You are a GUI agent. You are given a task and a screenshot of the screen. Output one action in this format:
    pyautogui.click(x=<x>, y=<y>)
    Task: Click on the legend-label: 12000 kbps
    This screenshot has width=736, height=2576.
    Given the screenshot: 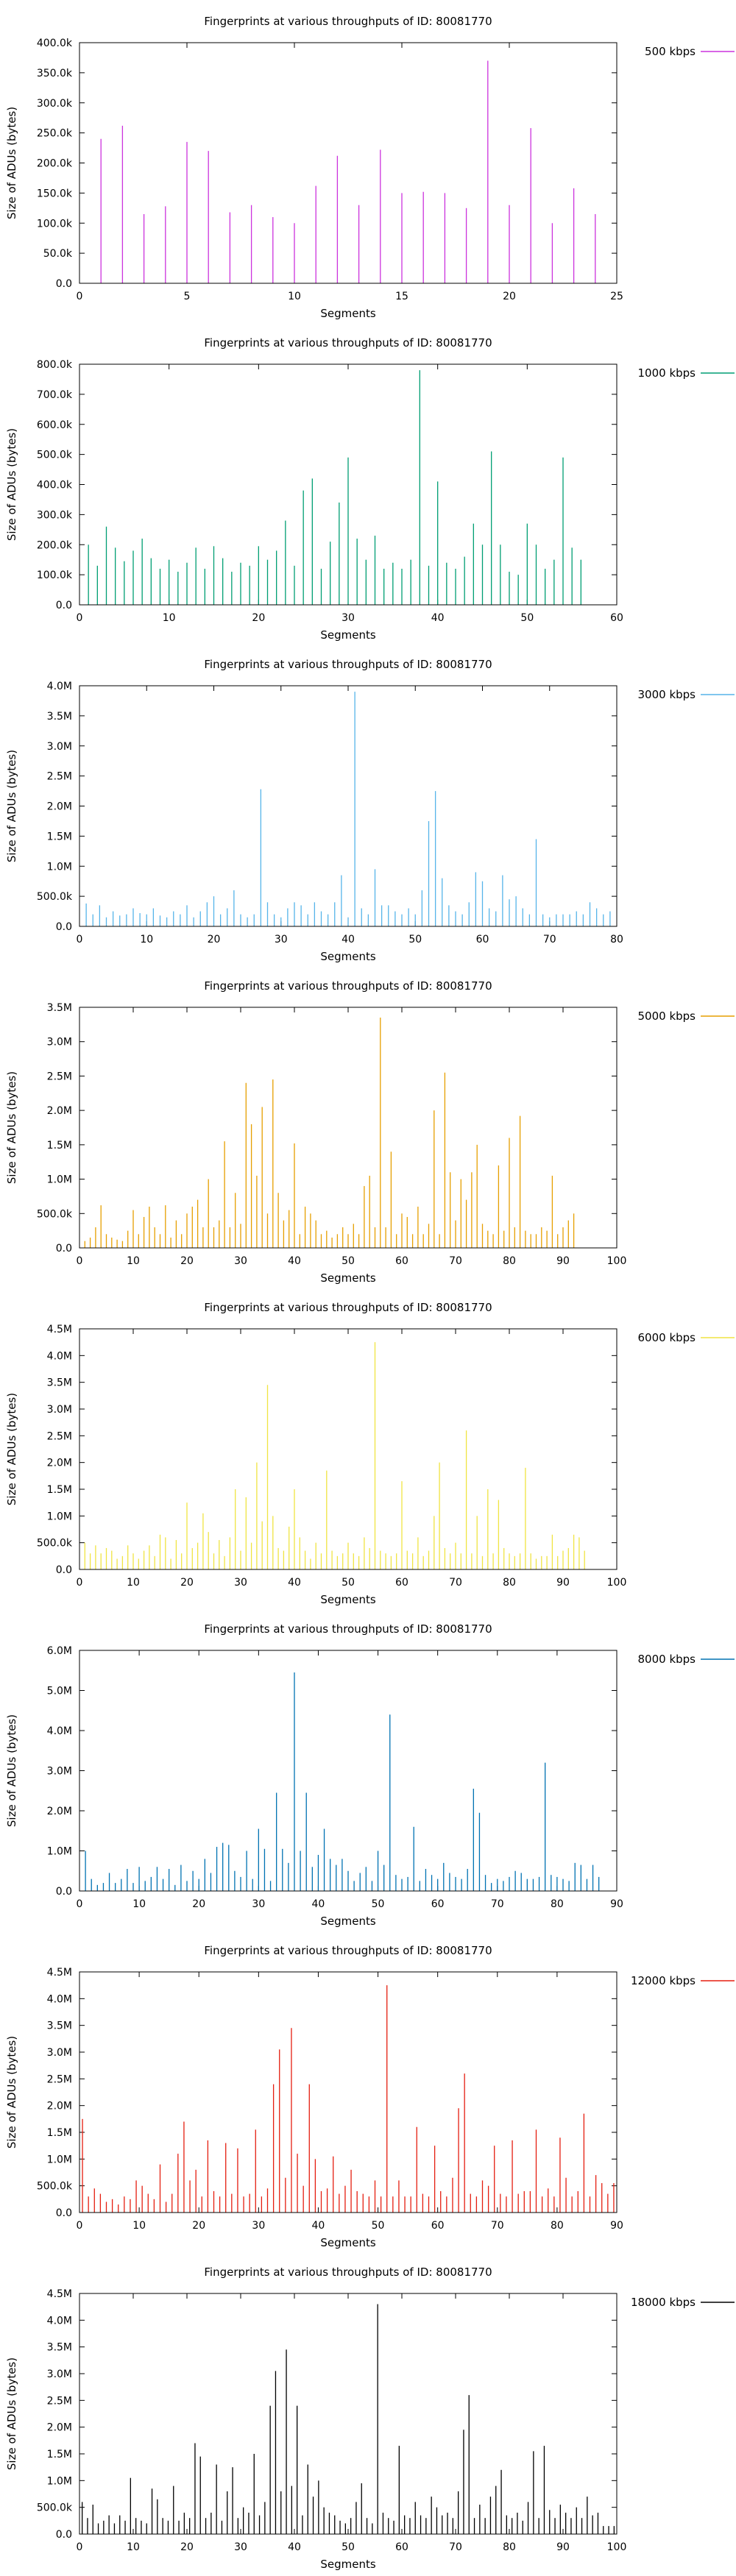 What is the action you would take?
    pyautogui.click(x=663, y=1980)
    